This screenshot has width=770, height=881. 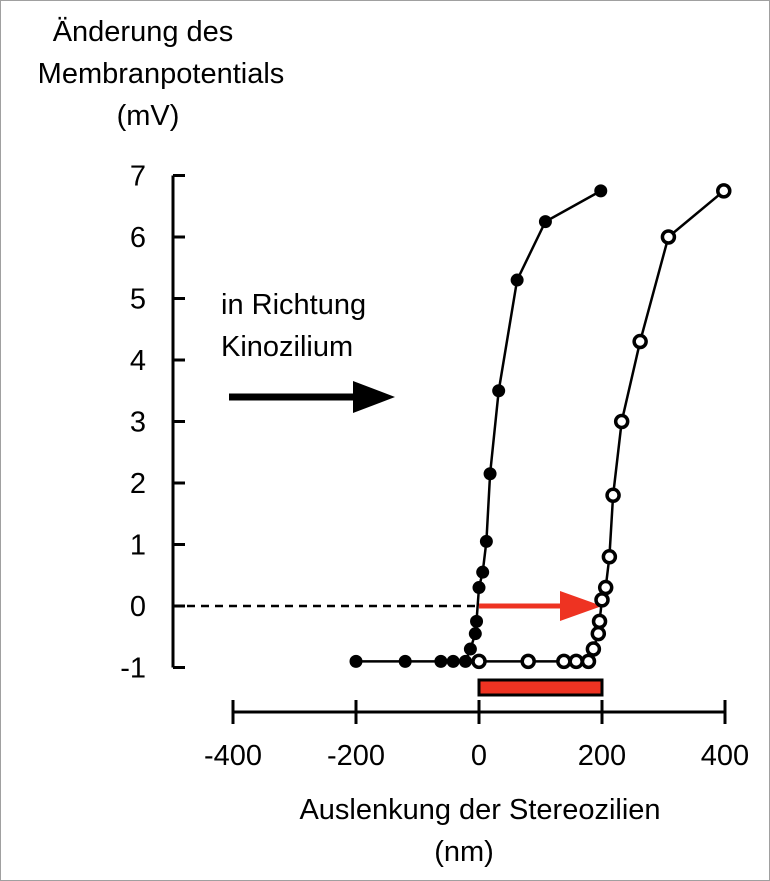 I want to click on annotation-line-1: in Richtung, so click(x=293, y=305).